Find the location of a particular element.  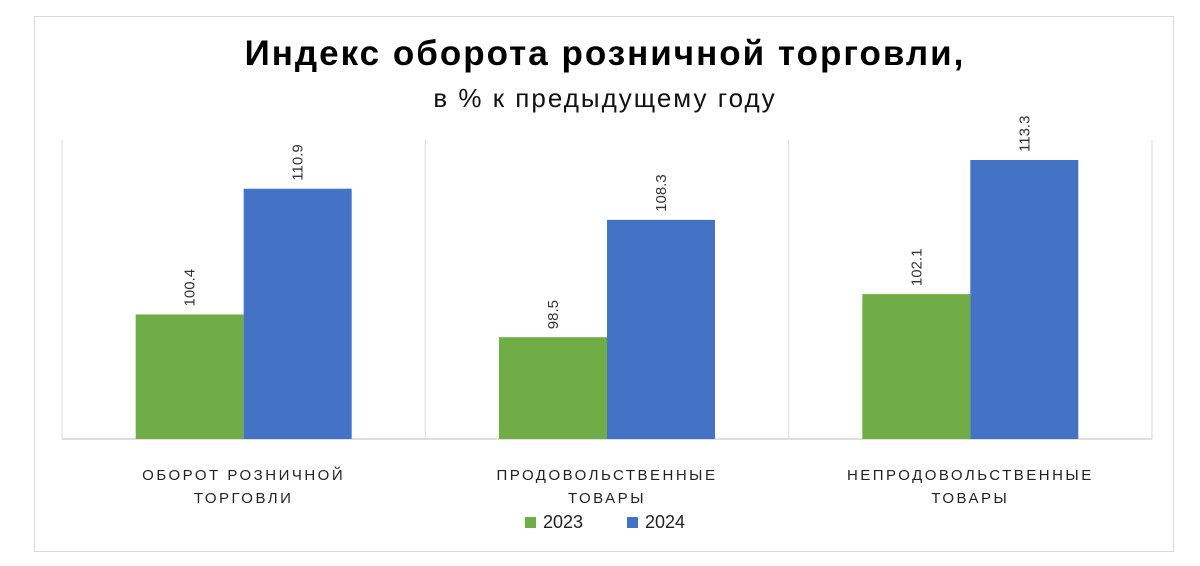

category-label-line: НЕПРОДОВОЛЬСТВЕННЫЕ is located at coordinates (970, 475).